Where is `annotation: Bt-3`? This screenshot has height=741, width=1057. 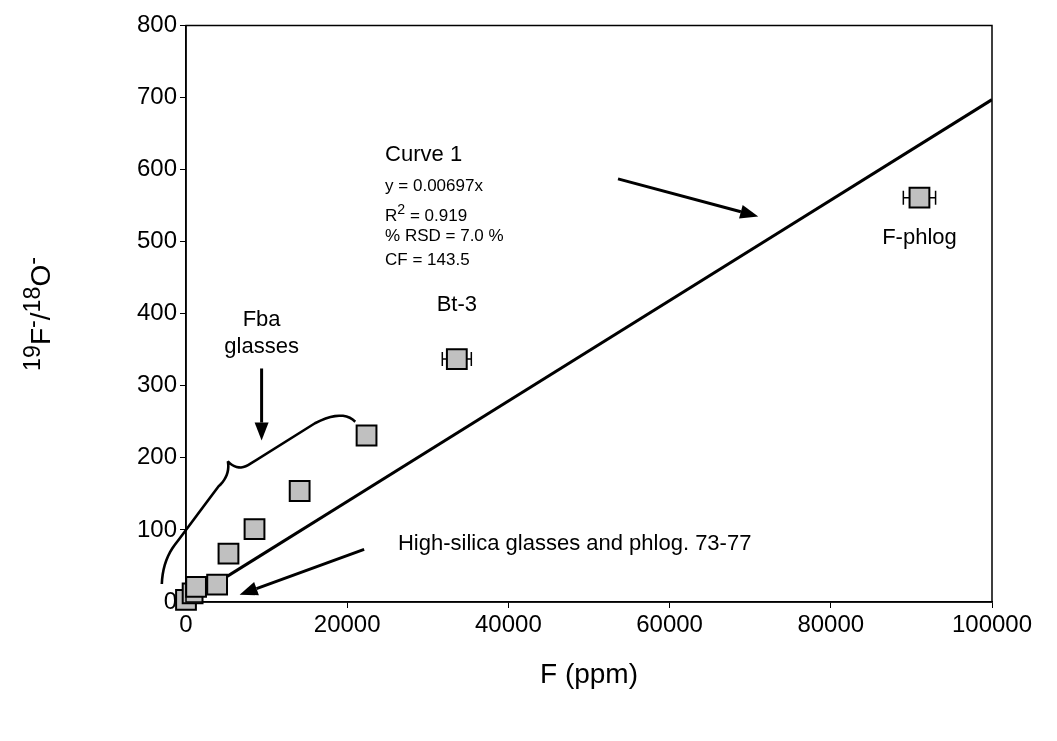 annotation: Bt-3 is located at coordinates (456, 304).